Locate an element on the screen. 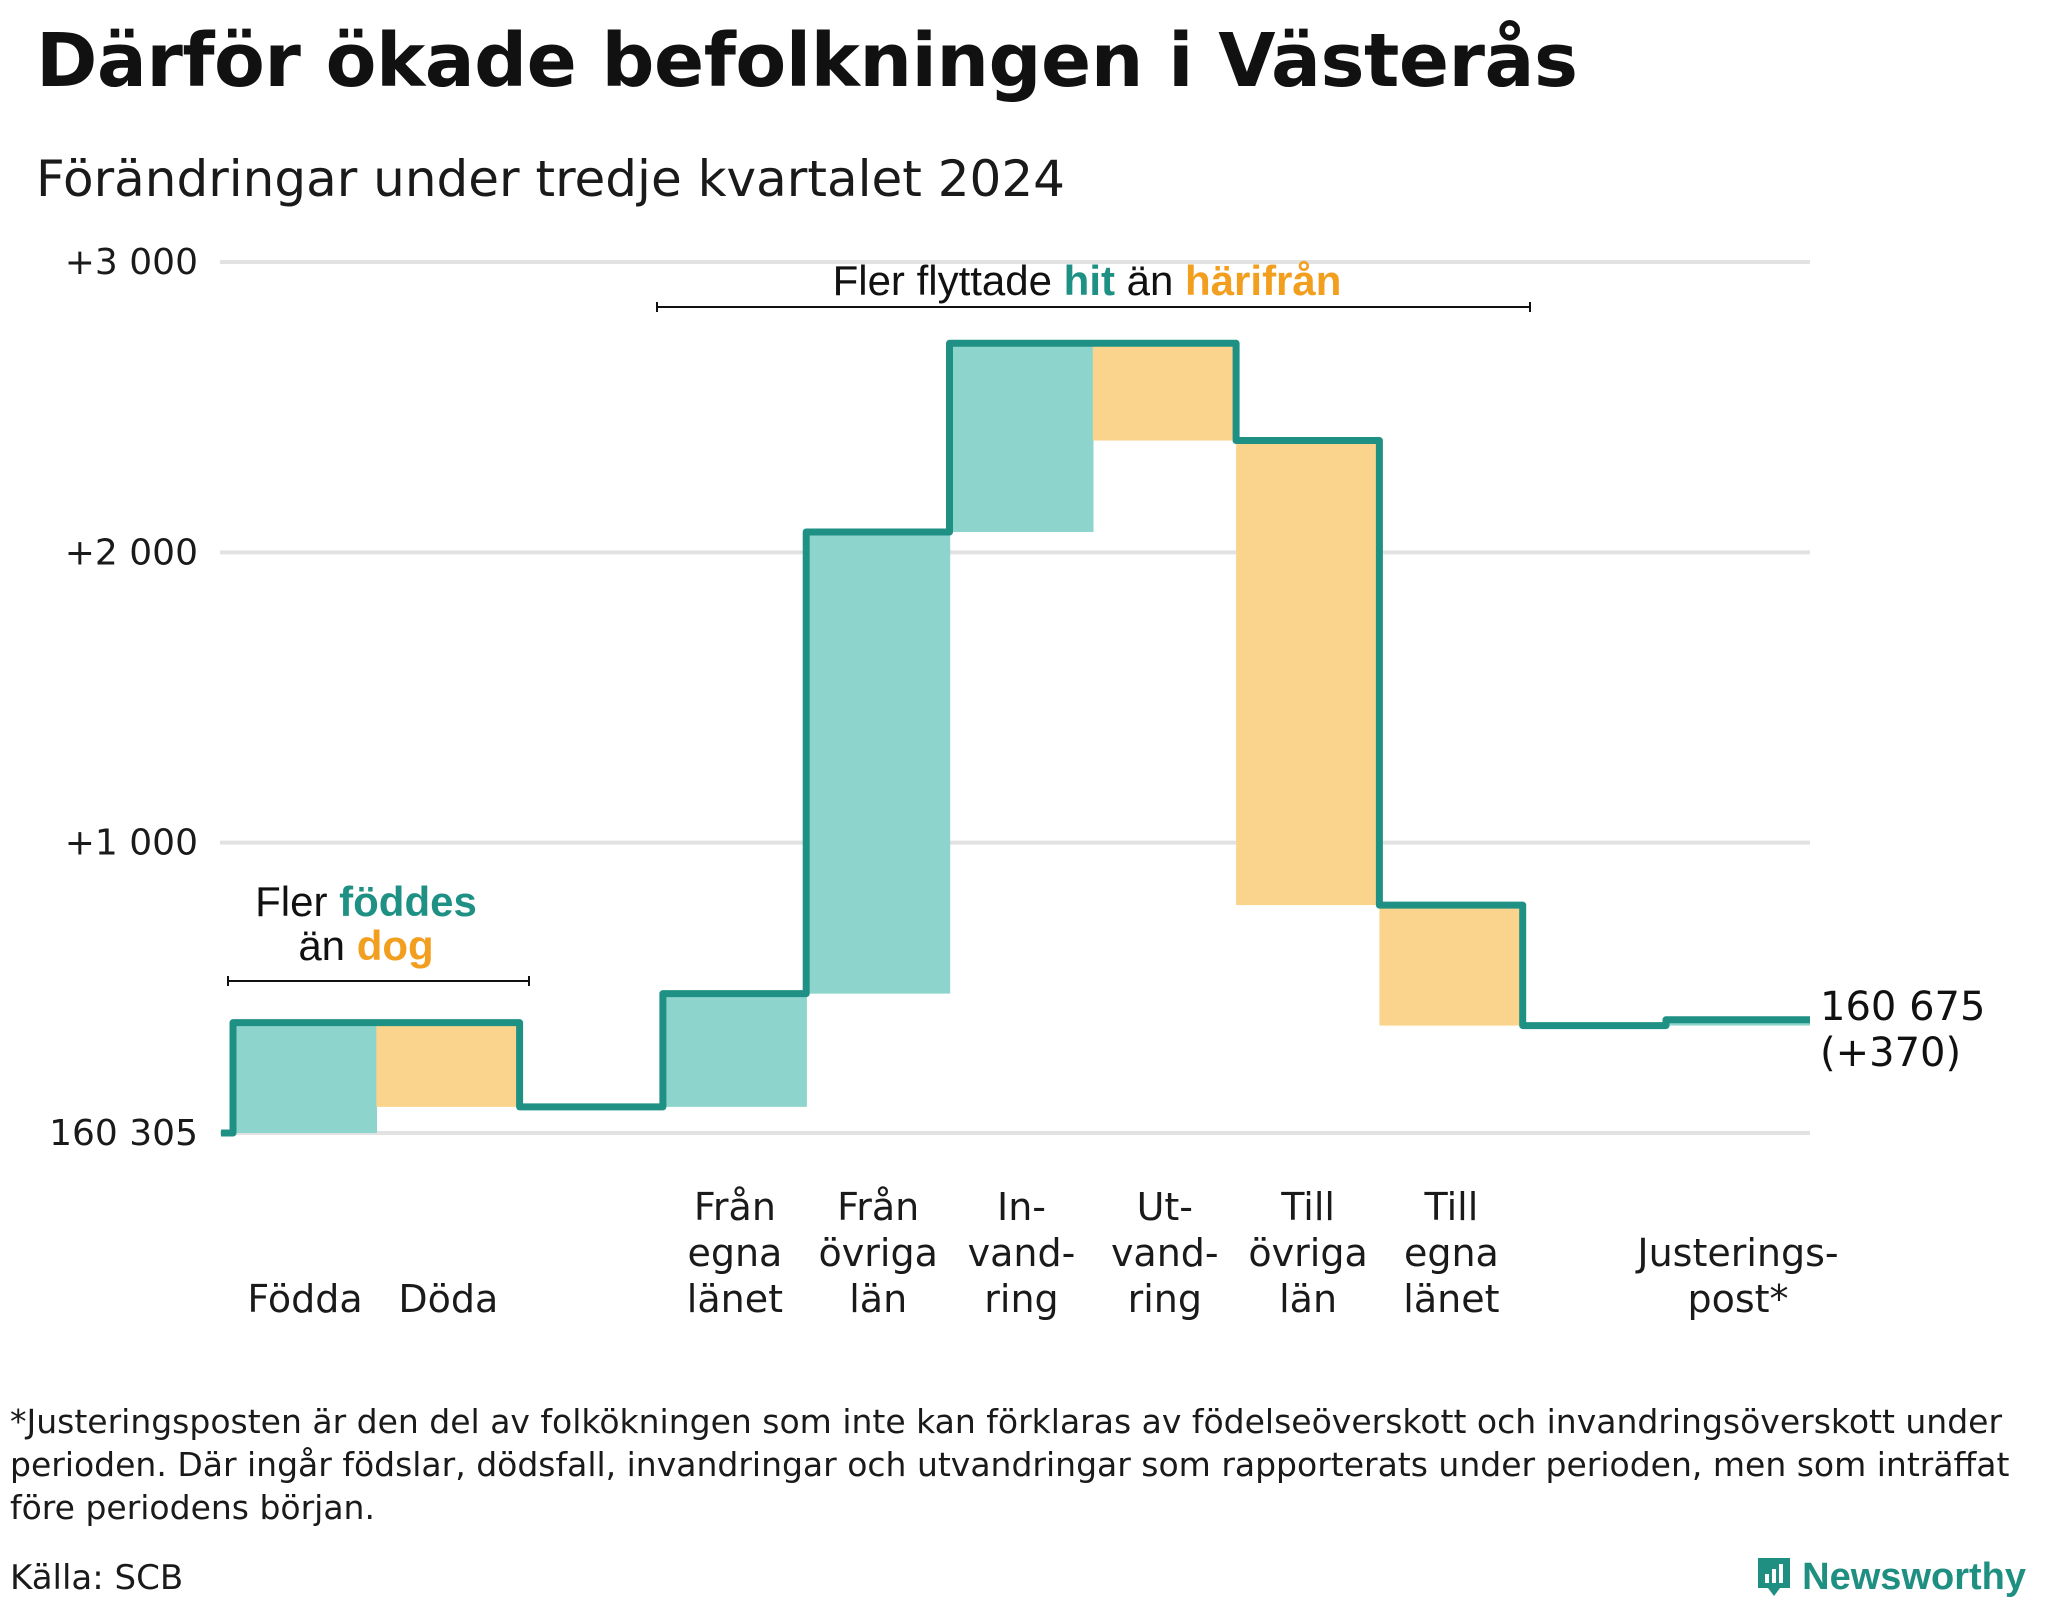 This screenshot has height=1600, width=2048. y-tick-label: +3 000 is located at coordinates (131, 262).